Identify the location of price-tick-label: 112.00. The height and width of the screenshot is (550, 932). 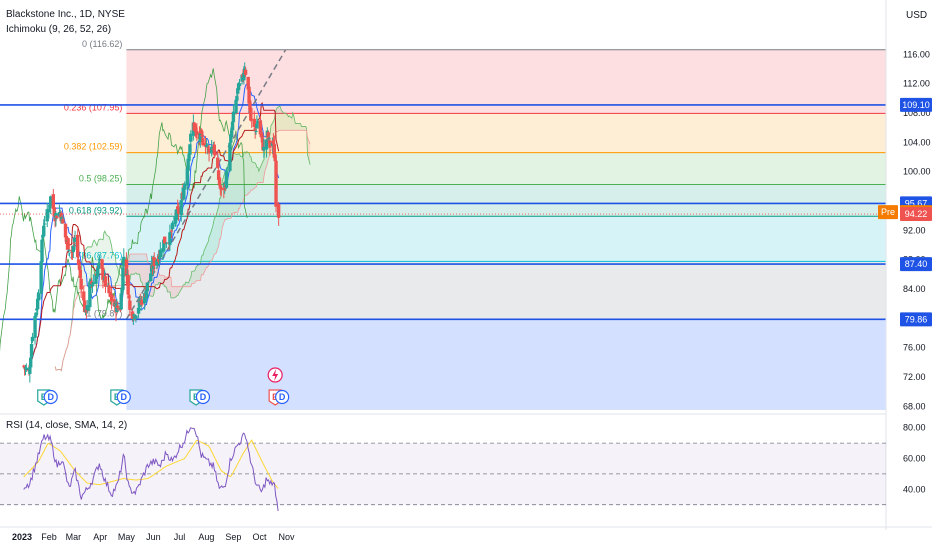
(916, 84).